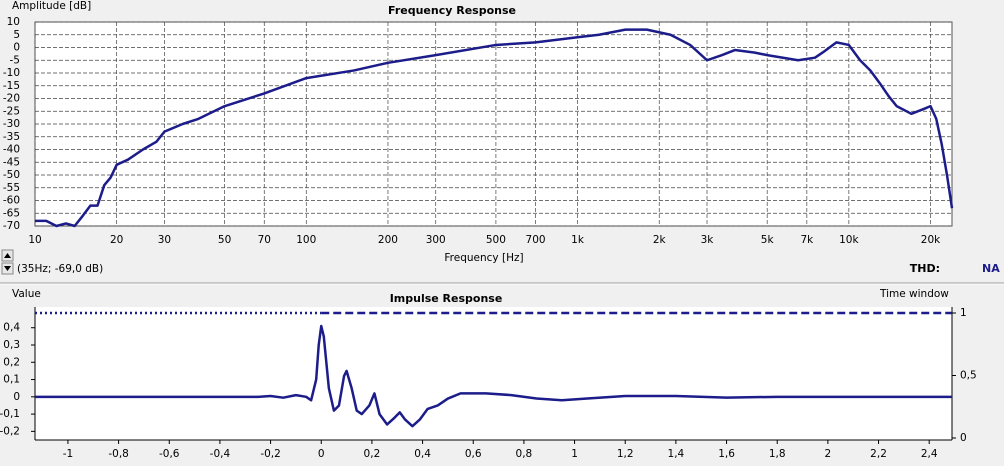  I want to click on x-tick-label: 200, so click(388, 240).